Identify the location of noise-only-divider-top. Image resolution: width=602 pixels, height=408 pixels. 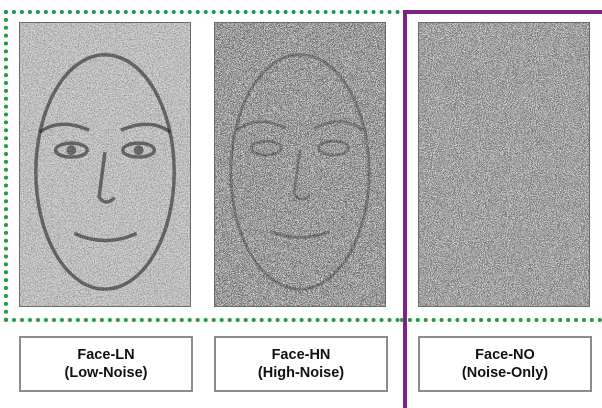
(502, 12).